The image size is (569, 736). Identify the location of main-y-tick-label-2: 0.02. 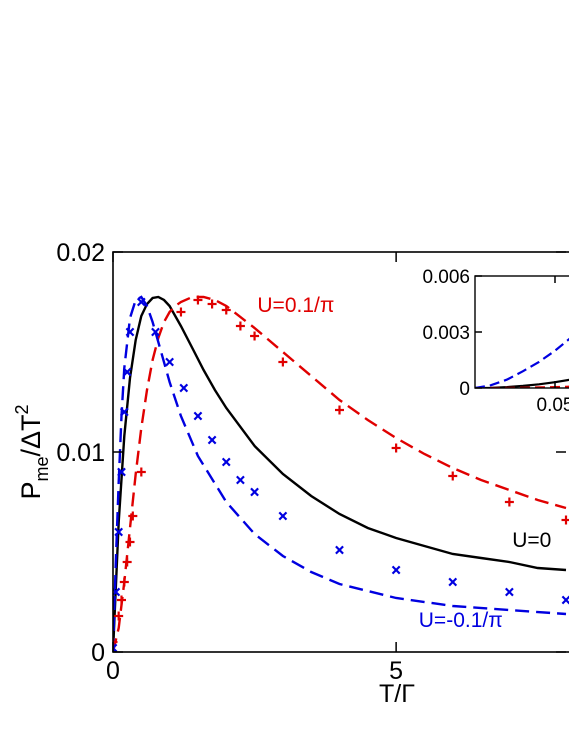
(80, 253).